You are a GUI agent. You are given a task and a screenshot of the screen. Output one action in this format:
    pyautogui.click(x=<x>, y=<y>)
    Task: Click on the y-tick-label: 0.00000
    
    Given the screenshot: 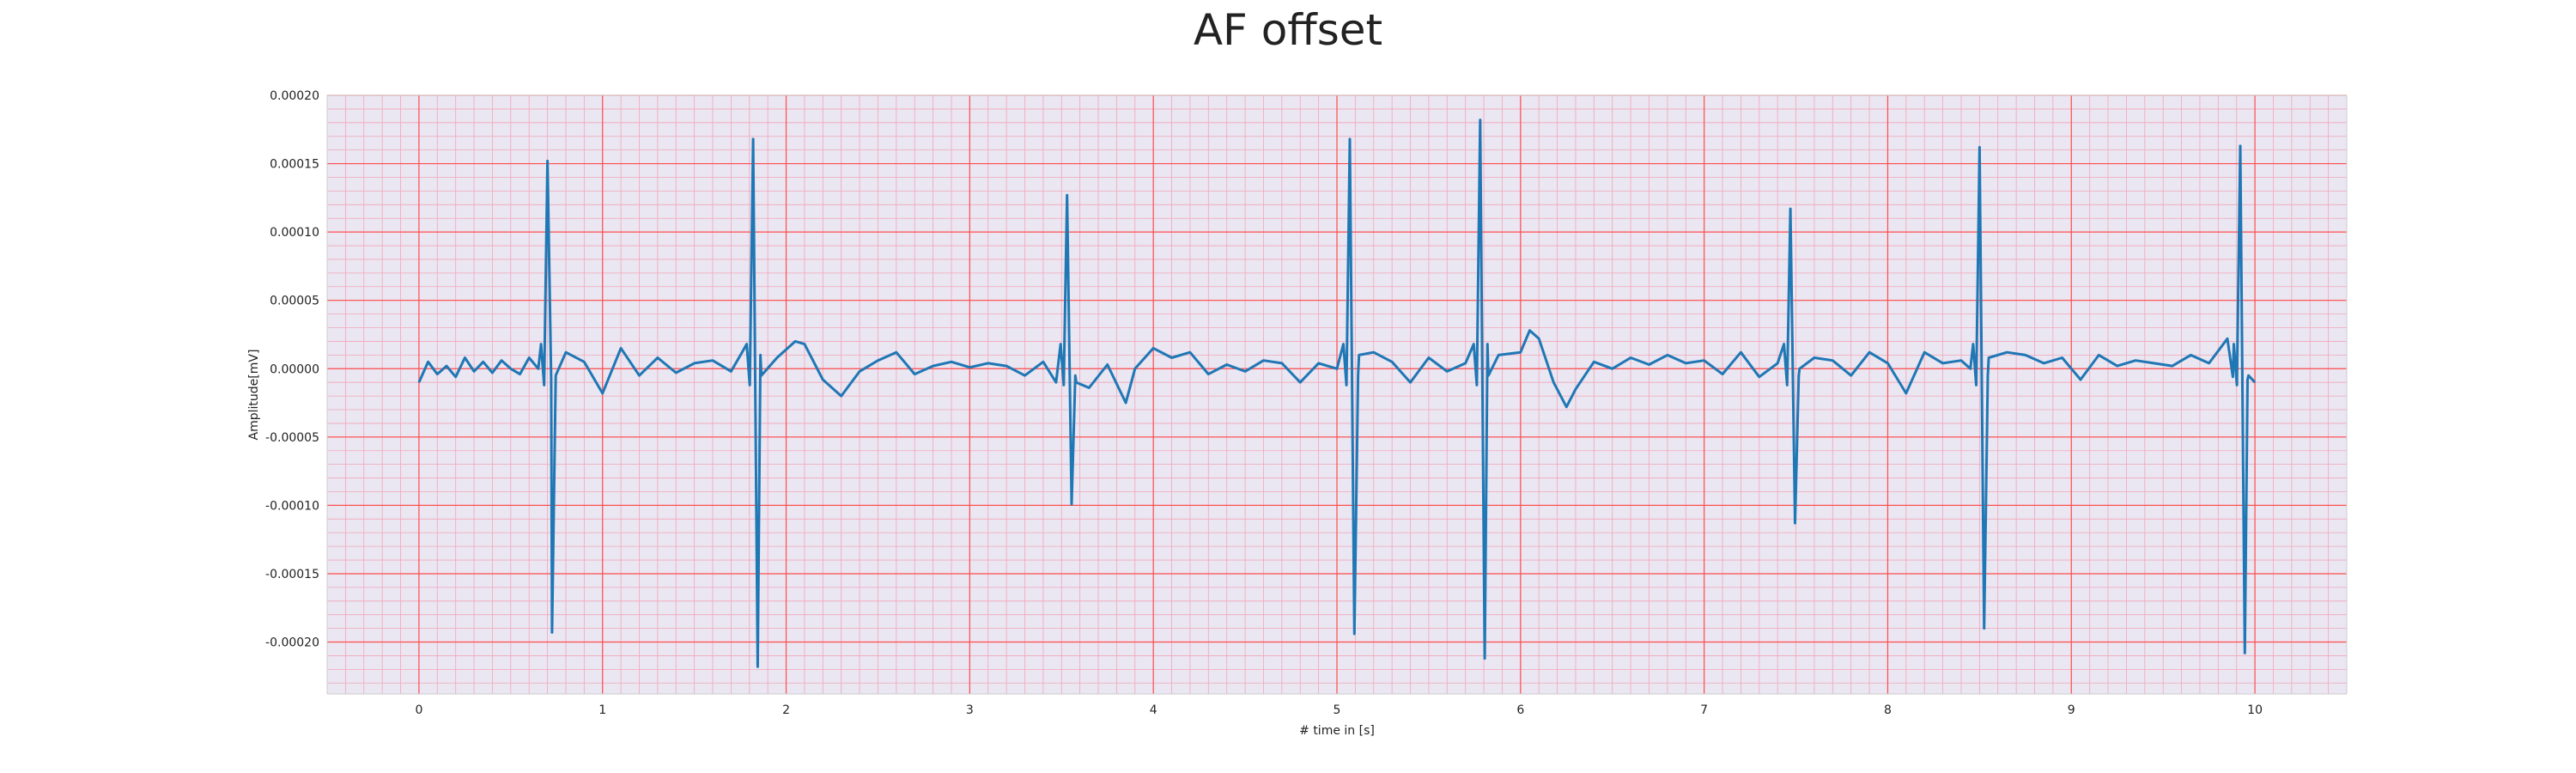 What is the action you would take?
    pyautogui.click(x=294, y=369)
    